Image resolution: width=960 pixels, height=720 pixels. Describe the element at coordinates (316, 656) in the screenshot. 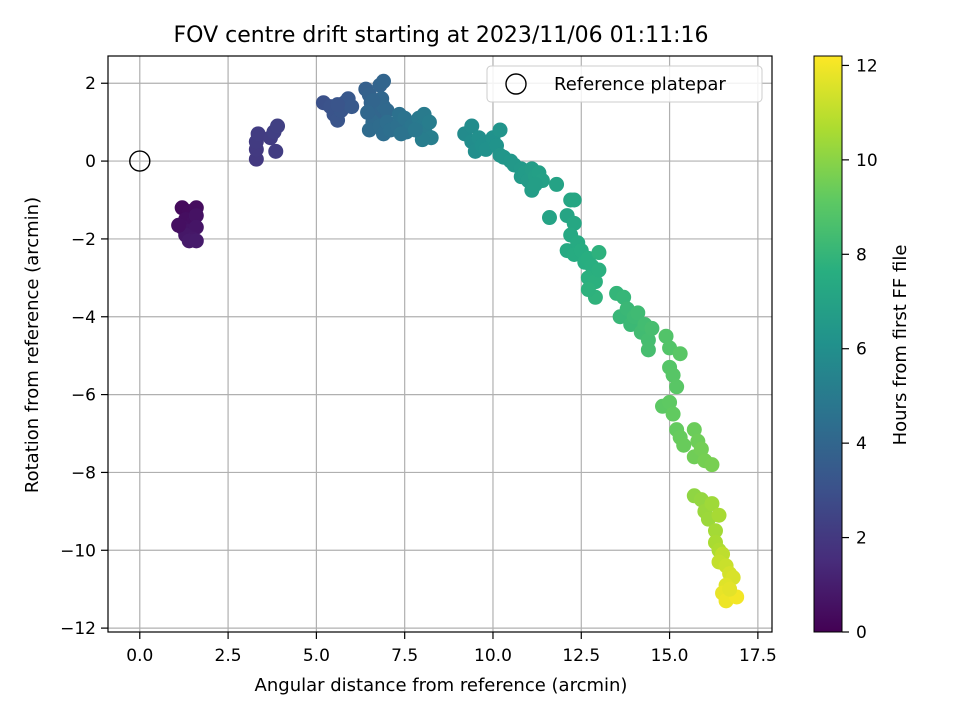

I see `x-tick-label: 5.0` at that location.